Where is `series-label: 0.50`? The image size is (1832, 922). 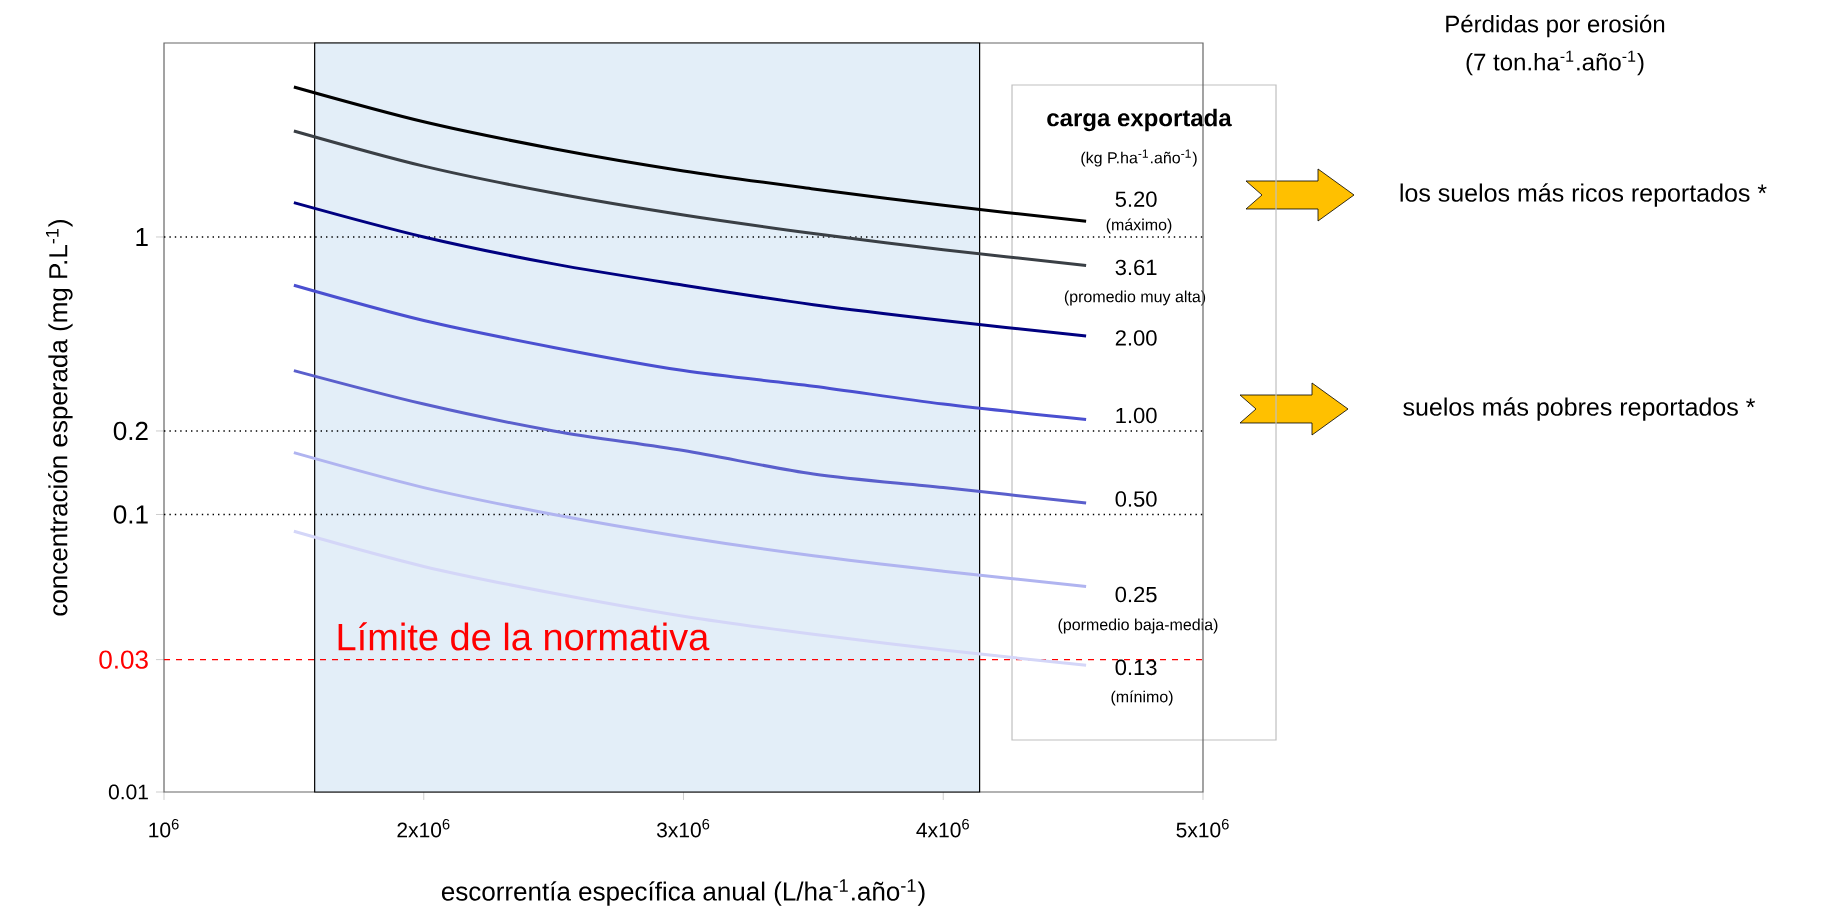
series-label: 0.50 is located at coordinates (1136, 499).